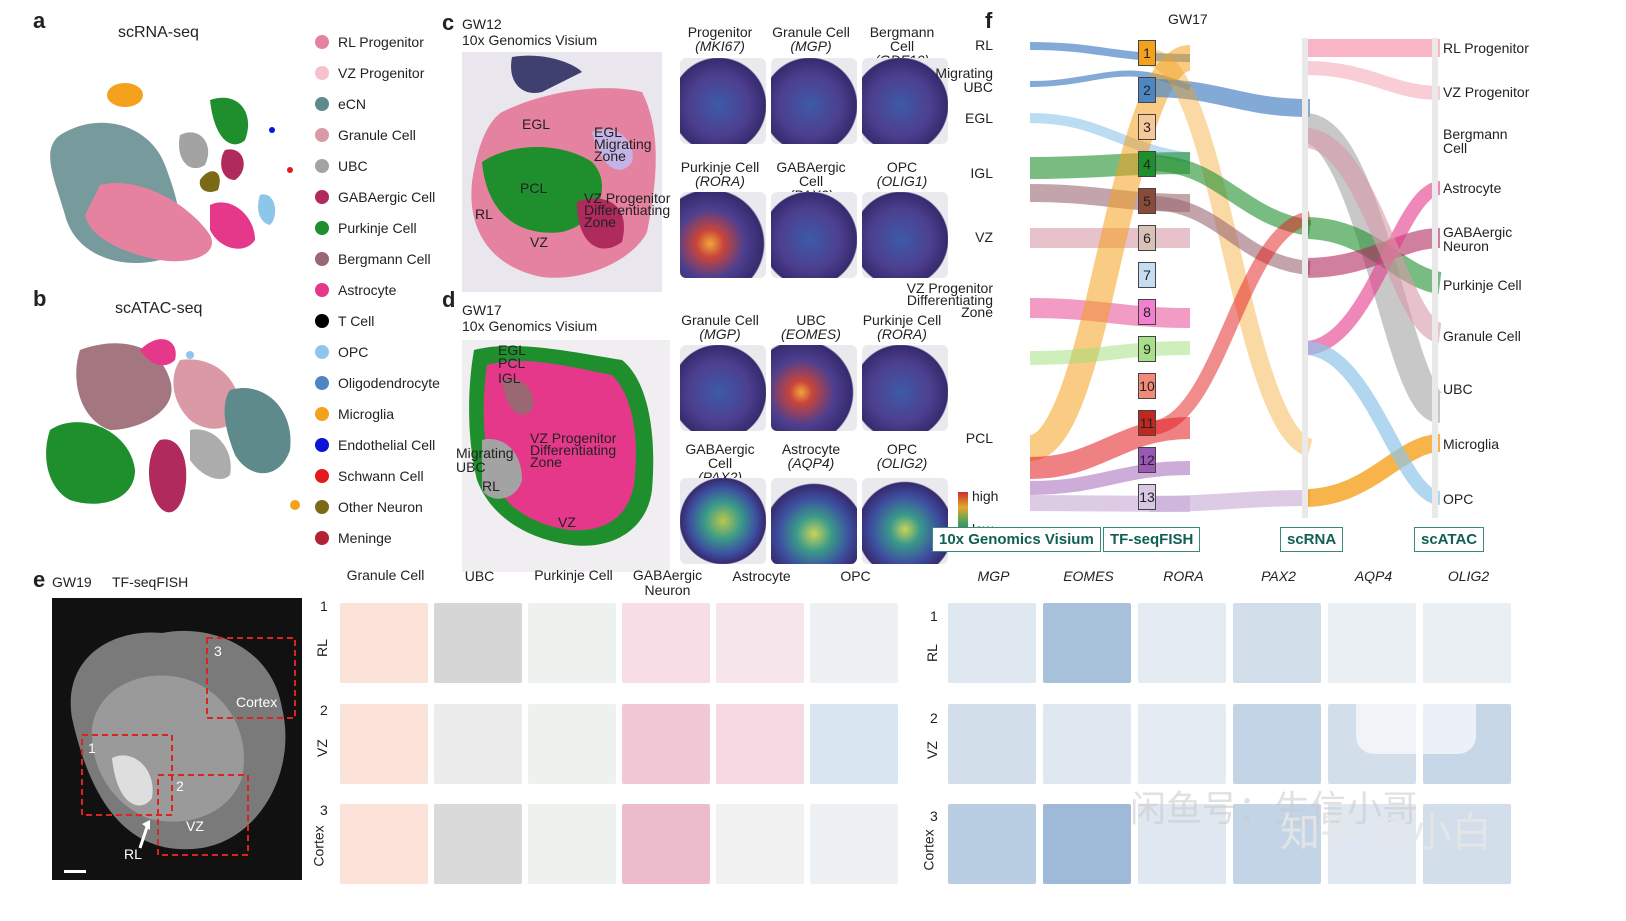 This screenshot has width=1626, height=921. Describe the element at coordinates (180, 786) in the screenshot. I see `e-box-label: 2` at that location.